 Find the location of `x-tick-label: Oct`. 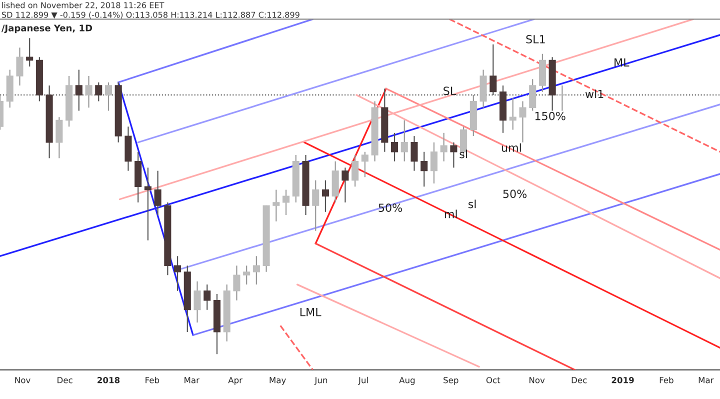

x-tick-label: Oct is located at coordinates (493, 380).